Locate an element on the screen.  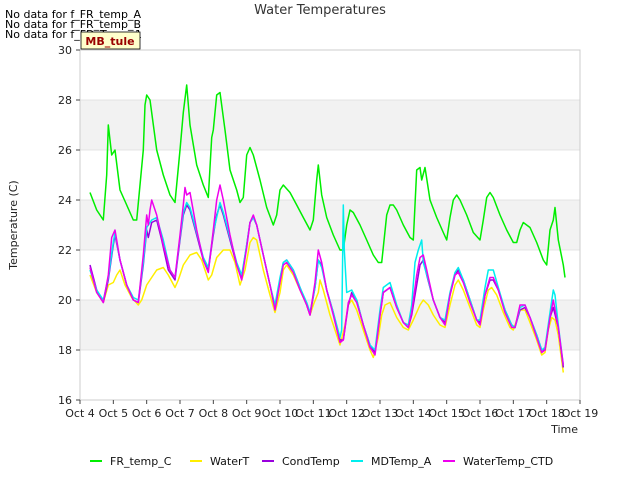
y-tick-label: 16 is located at coordinates (65, 400).